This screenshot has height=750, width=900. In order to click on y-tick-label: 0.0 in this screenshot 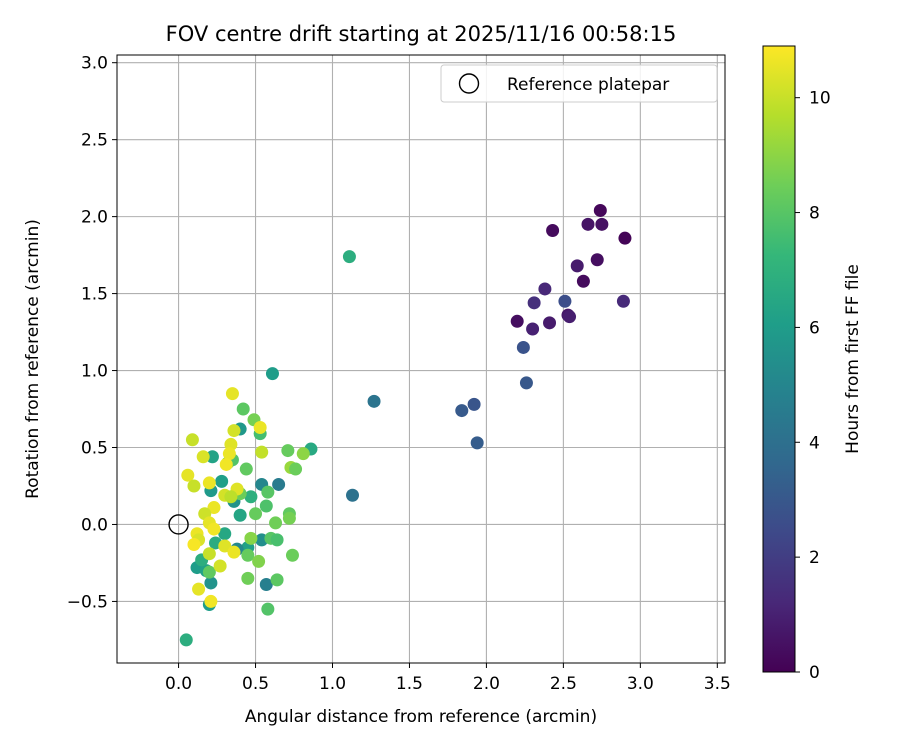, I will do `click(94, 525)`.